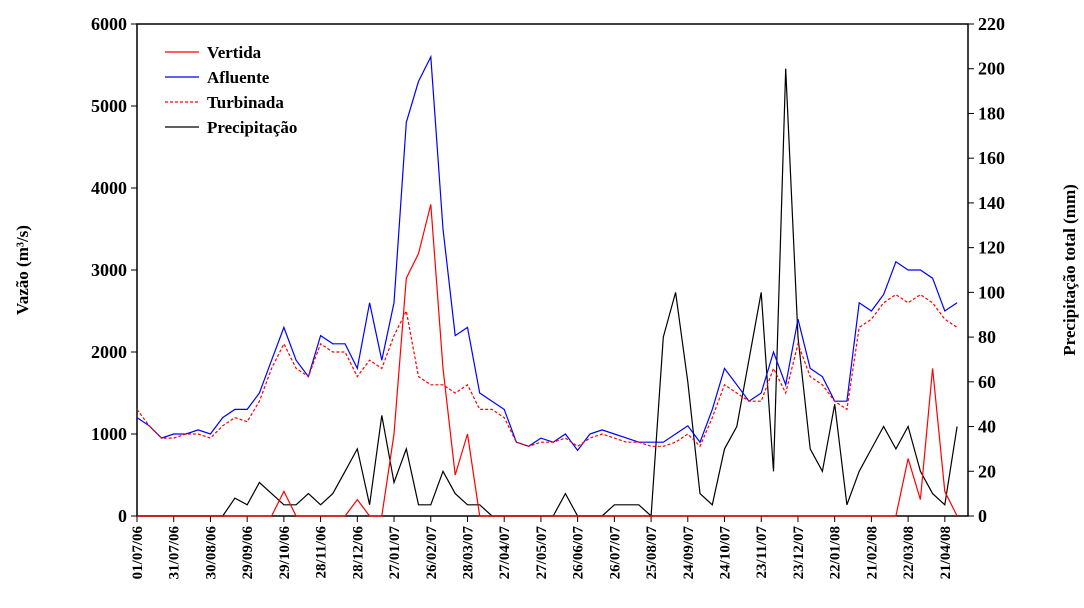  I want to click on y2-tick-label: 60, so click(987, 382).